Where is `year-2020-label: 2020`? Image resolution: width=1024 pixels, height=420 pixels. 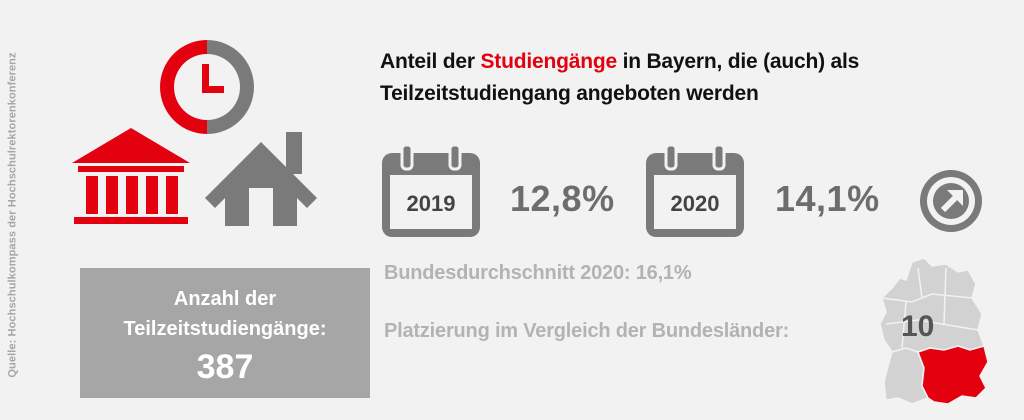 year-2020-label: 2020 is located at coordinates (695, 203).